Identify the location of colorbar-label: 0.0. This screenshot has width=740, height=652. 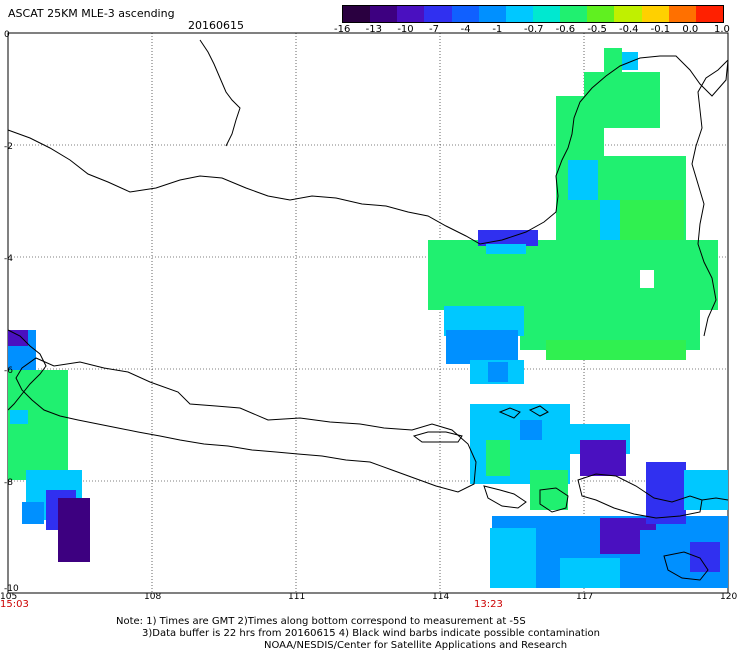
(690, 29).